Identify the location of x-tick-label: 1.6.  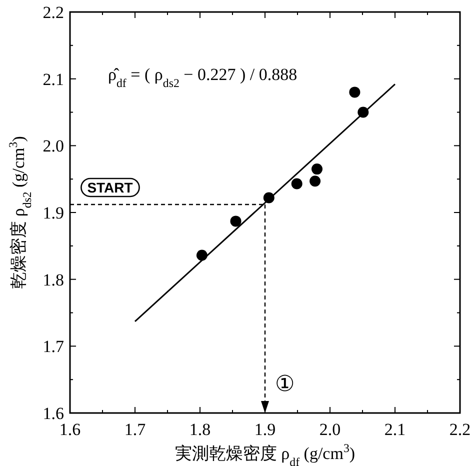
(70, 429).